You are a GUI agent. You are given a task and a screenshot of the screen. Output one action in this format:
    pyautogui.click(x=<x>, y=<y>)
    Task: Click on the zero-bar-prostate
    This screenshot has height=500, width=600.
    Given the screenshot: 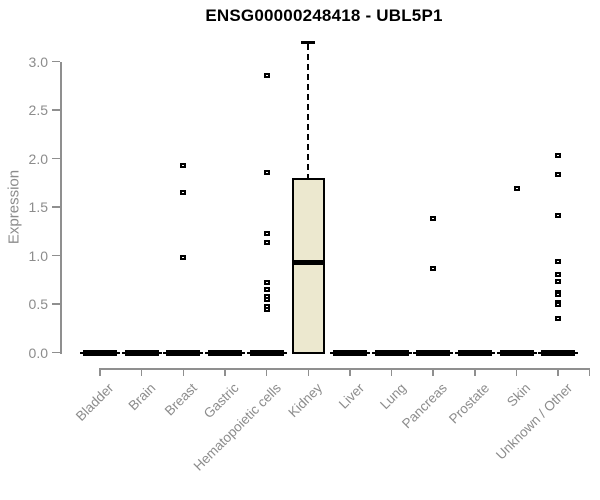 What is the action you would take?
    pyautogui.click(x=474, y=352)
    